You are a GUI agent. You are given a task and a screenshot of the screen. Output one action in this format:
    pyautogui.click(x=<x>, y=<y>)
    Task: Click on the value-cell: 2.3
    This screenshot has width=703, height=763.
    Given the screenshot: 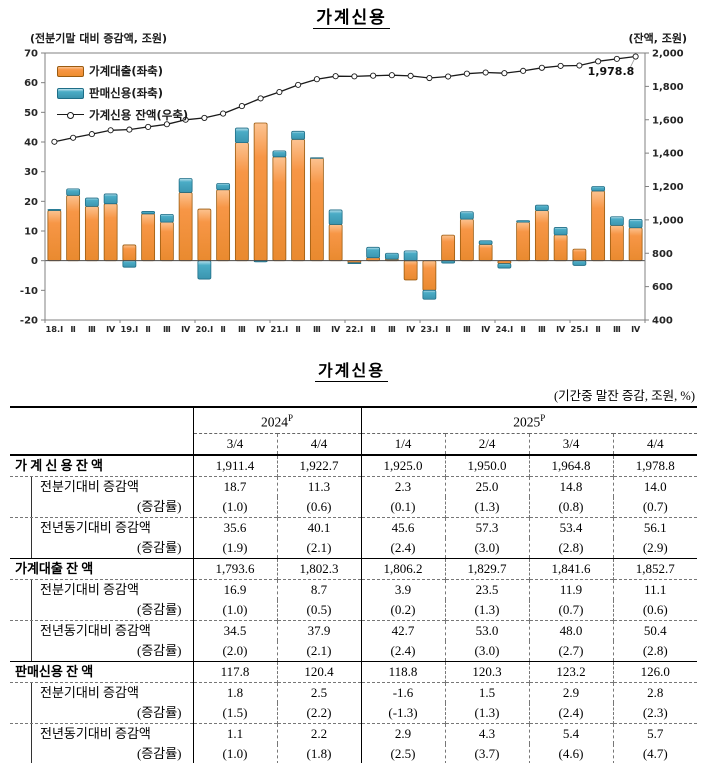 What is the action you would take?
    pyautogui.click(x=403, y=486)
    